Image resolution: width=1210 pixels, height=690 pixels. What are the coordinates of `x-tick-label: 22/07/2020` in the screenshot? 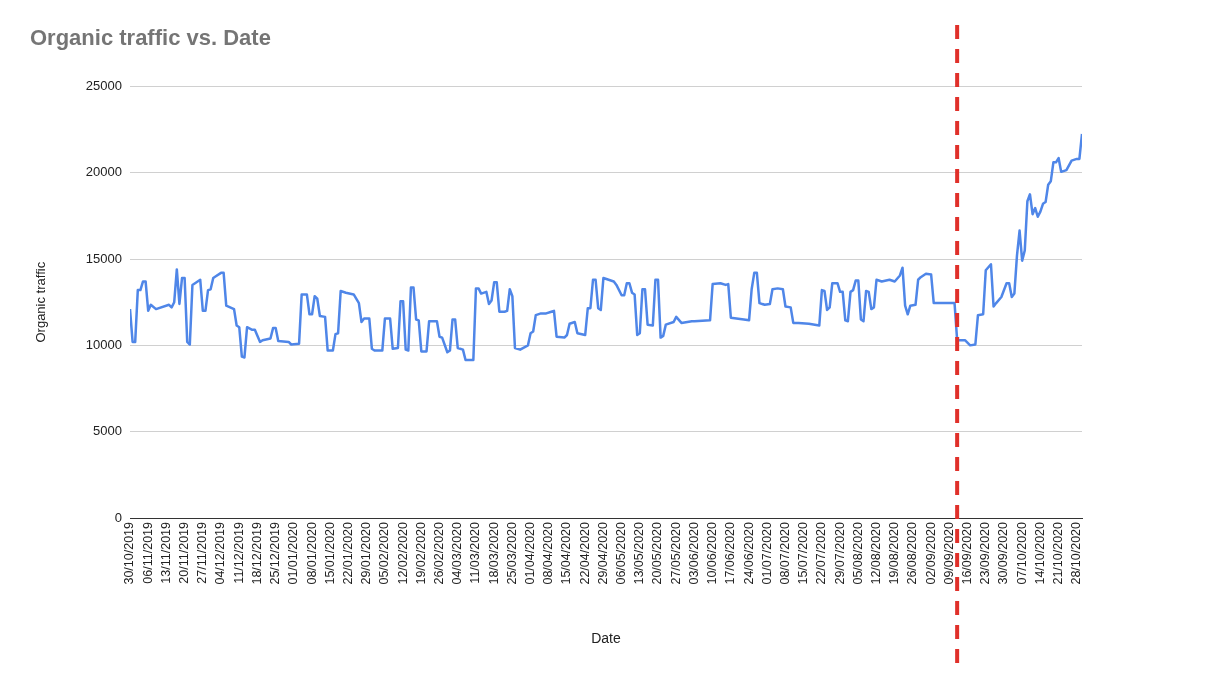 It's located at (821, 553).